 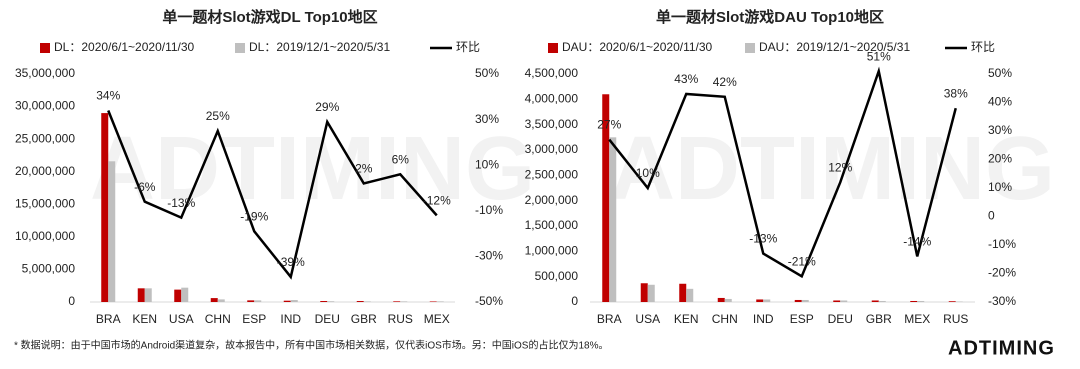 What do you see at coordinates (144, 319) in the screenshot?
I see `x-tick-label: KEN` at bounding box center [144, 319].